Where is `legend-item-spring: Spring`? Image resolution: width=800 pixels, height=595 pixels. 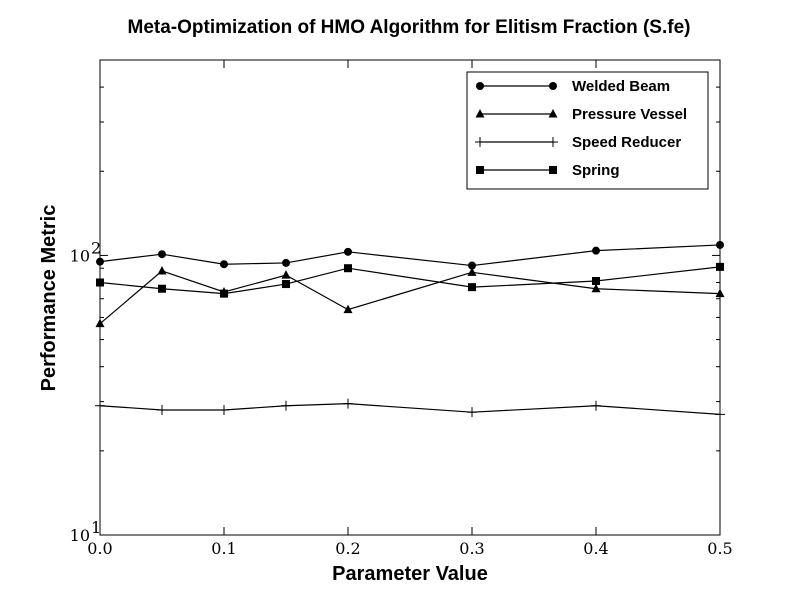 legend-item-spring: Spring is located at coordinates (548, 170).